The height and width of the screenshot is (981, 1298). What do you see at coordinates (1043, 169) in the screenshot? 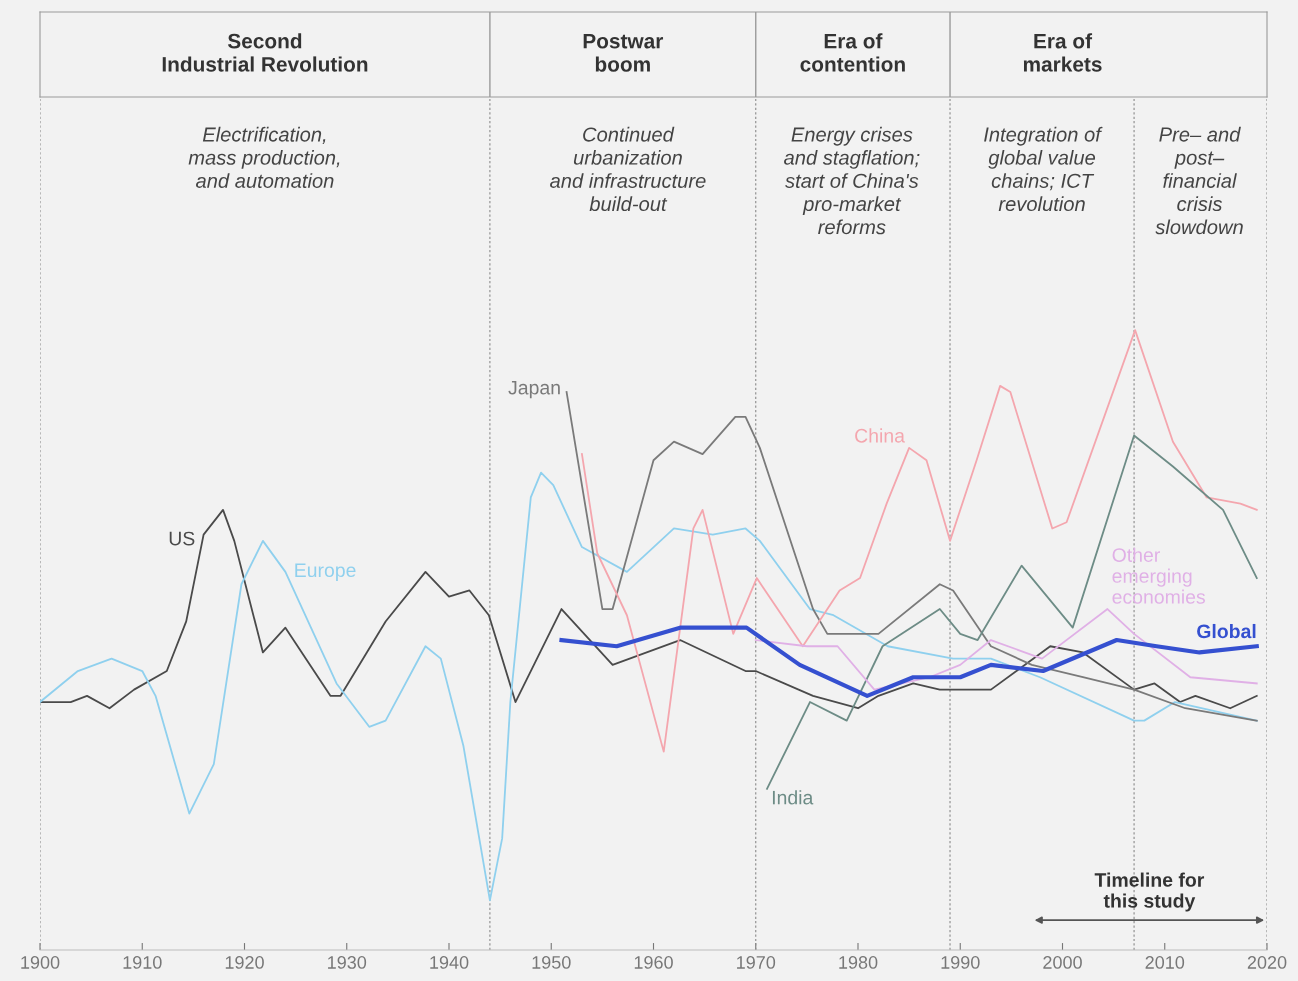
I see `text: Integration of global value chains; ICT revolution` at bounding box center [1043, 169].